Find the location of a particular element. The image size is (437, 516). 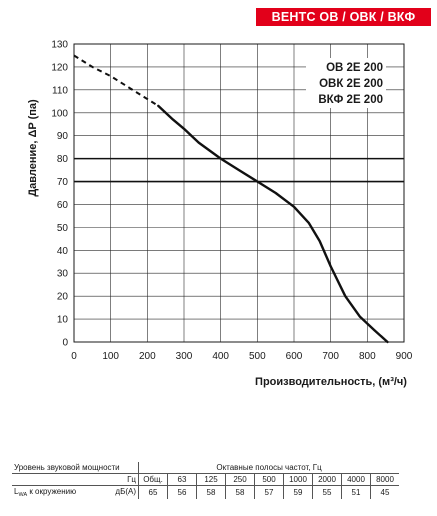

x-tick-label: 100 is located at coordinates (110, 356).